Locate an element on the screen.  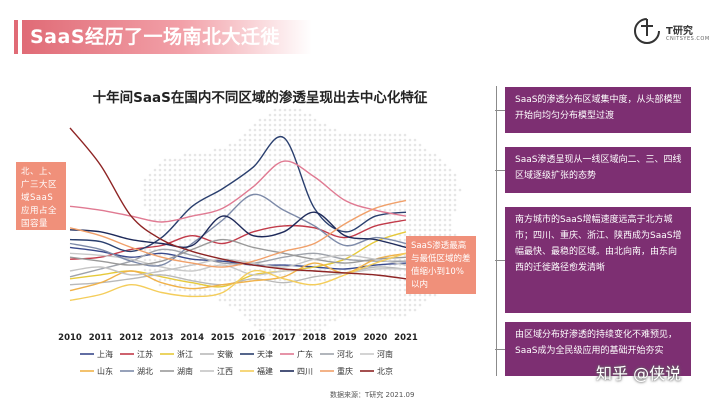
legend-label: 北京 is located at coordinates (385, 371).